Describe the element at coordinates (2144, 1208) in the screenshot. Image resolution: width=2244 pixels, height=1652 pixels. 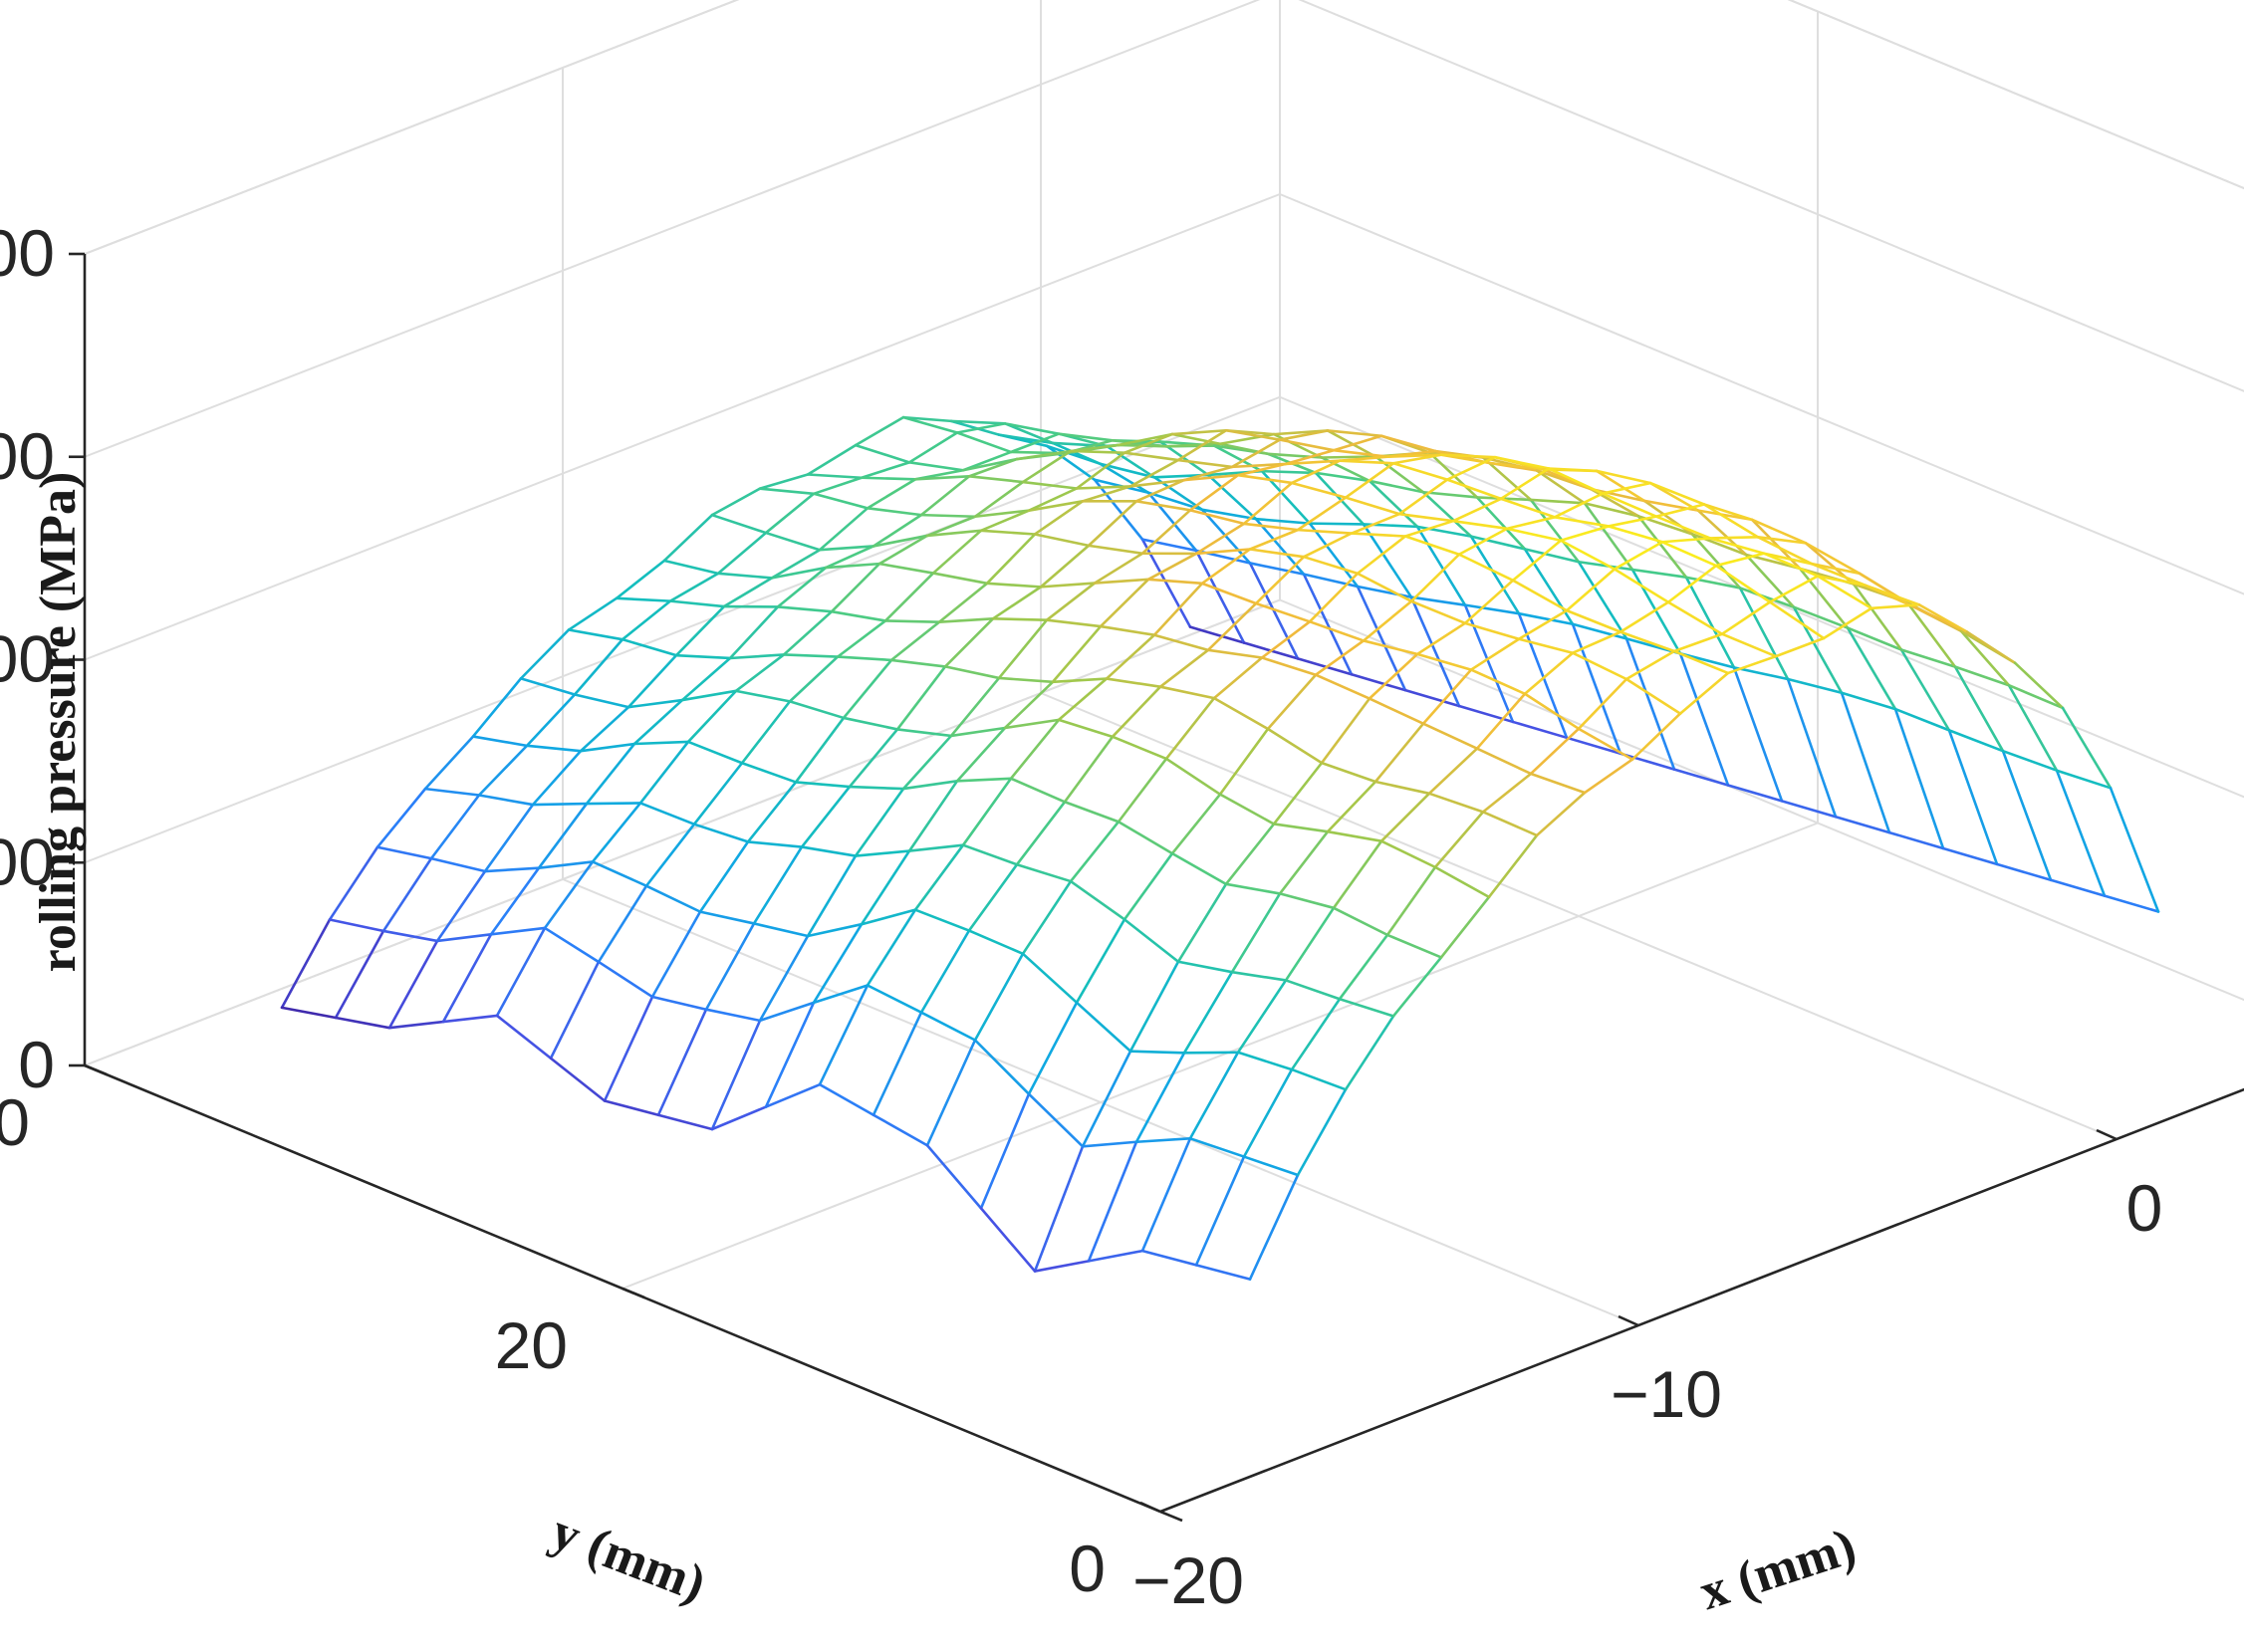
I see `x-tick-label: 0` at that location.